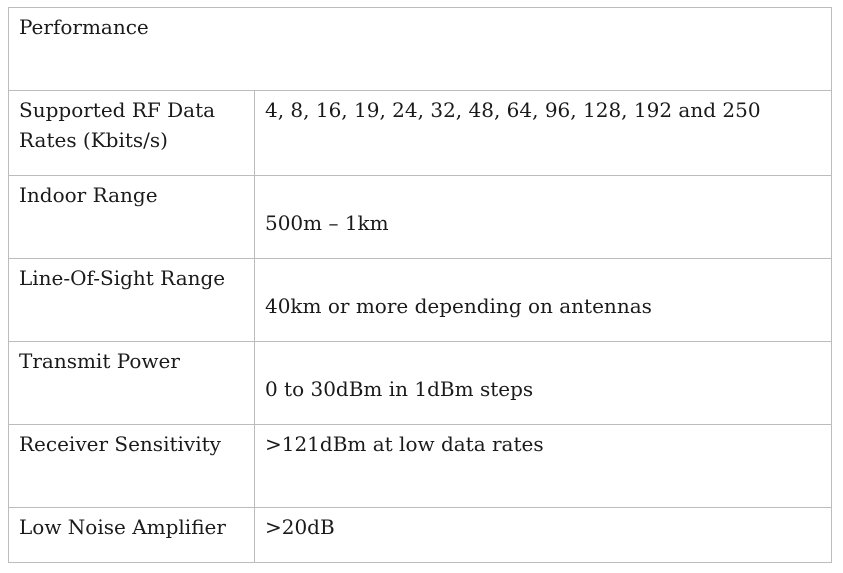 The image size is (843, 573). I want to click on row-label-low-noise-amplifier: Low Noise Amplifier, so click(131, 535).